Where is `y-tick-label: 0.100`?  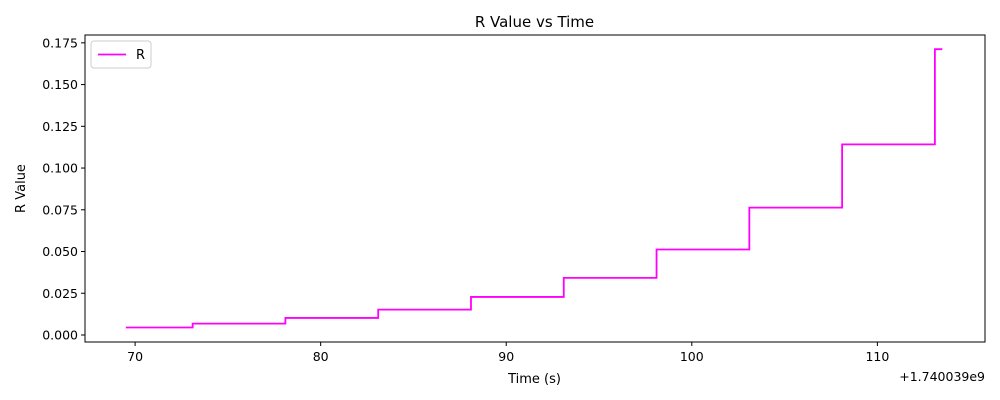
y-tick-label: 0.100 is located at coordinates (60, 168).